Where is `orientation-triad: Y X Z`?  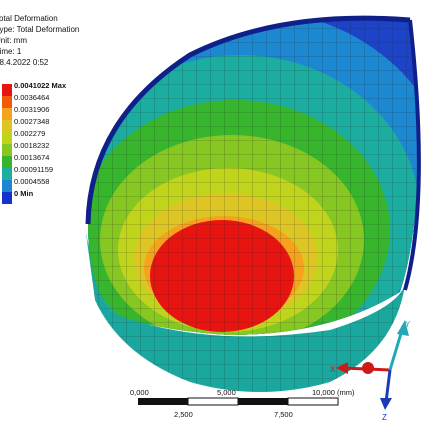 orientation-triad: Y X Z is located at coordinates (370, 371).